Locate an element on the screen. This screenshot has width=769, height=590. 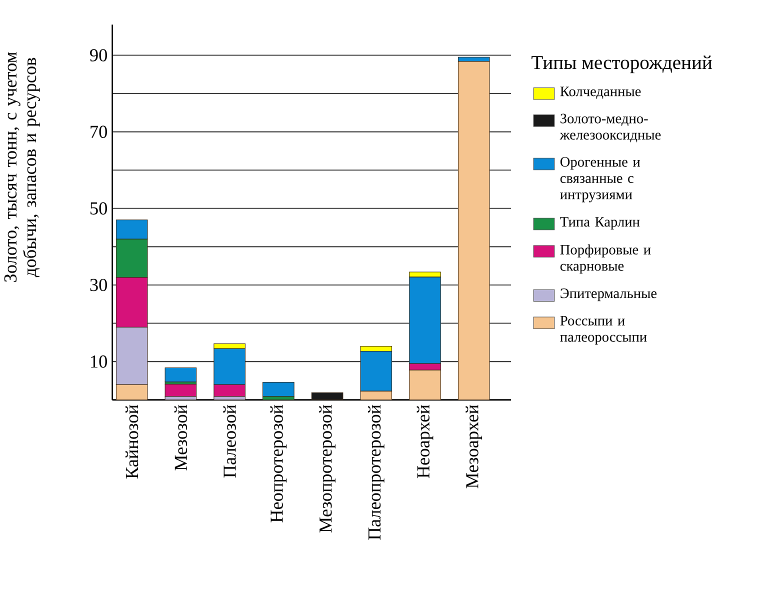
legend-label: Россыпи и палеороссыпи is located at coordinates (603, 330).